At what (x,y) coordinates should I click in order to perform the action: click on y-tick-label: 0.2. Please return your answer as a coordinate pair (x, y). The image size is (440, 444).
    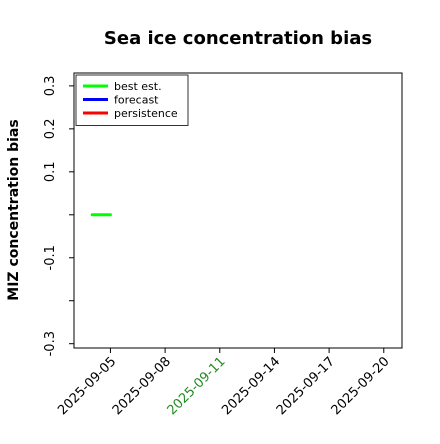
    Looking at the image, I should click on (50, 129).